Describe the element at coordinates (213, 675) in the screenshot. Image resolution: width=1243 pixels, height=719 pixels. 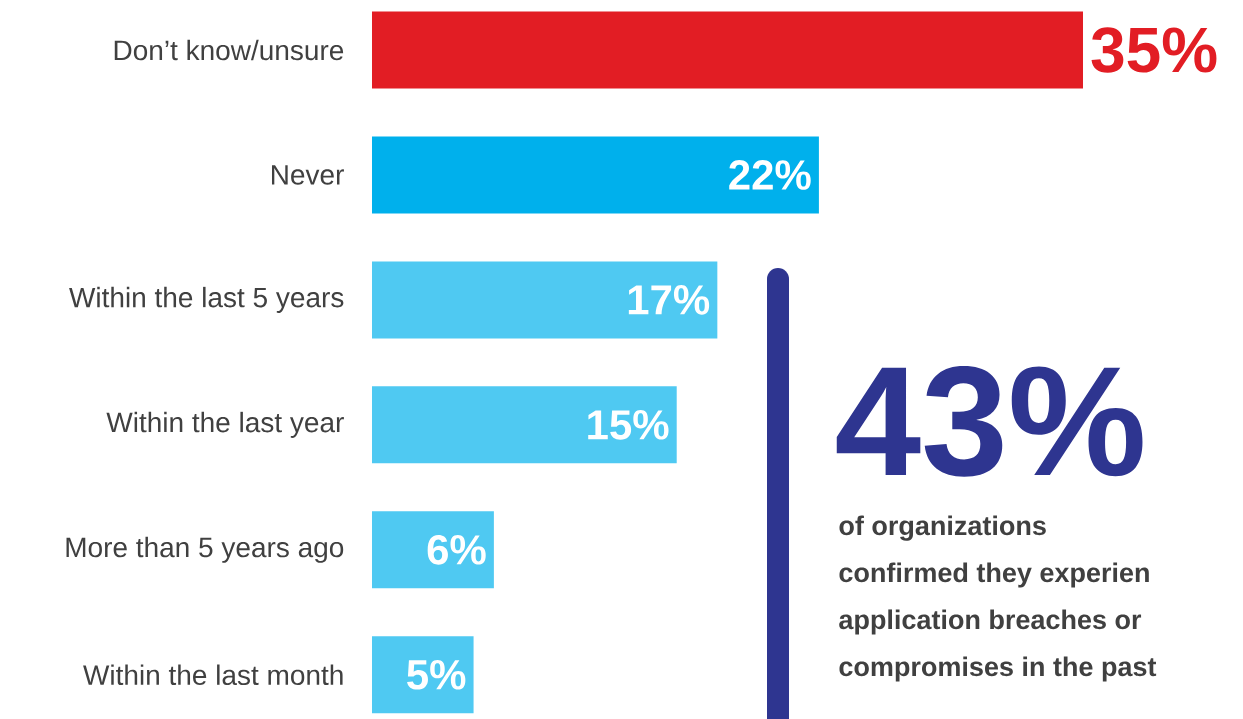
I see `y-tick-label: Within the last month` at that location.